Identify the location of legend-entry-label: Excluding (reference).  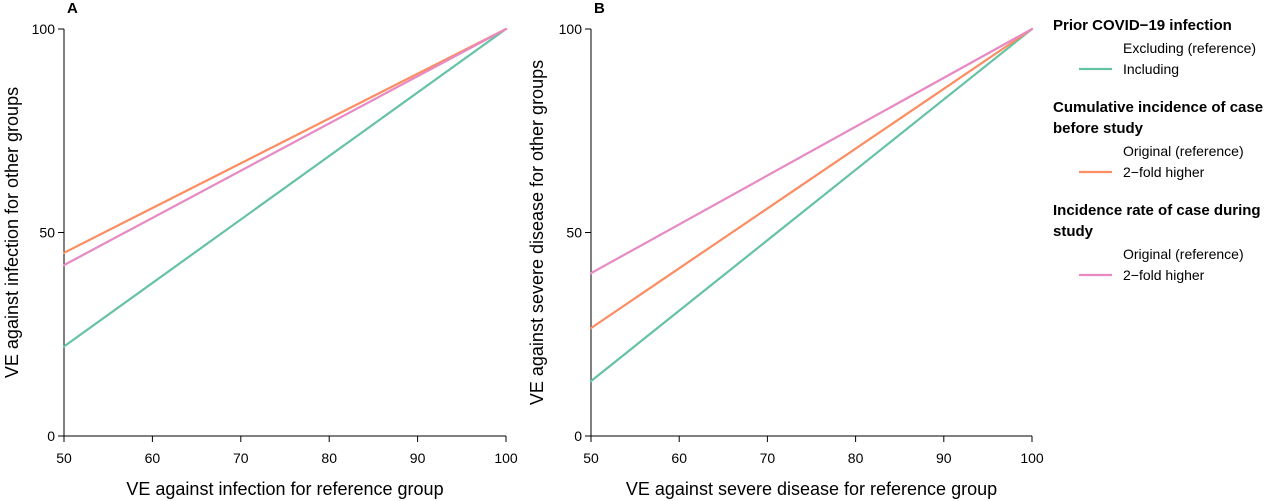
(1189, 48).